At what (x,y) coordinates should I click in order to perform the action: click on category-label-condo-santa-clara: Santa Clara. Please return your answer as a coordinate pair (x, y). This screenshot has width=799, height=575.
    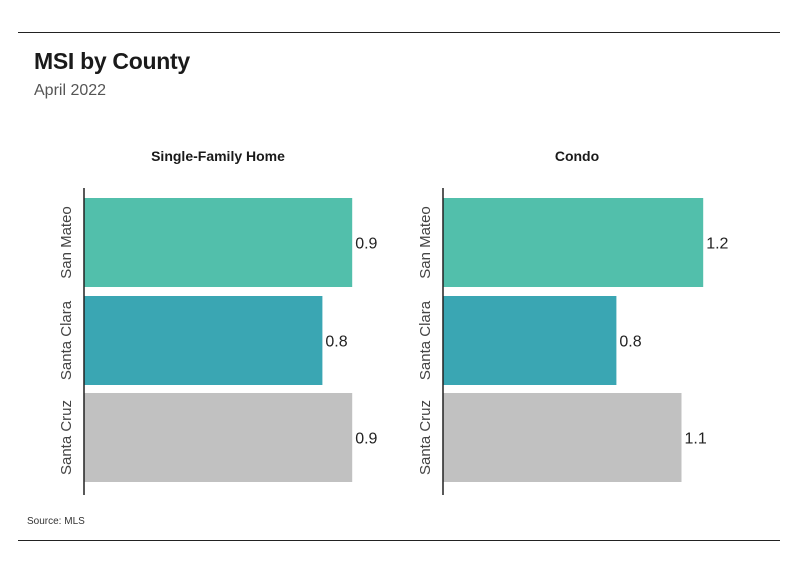
    Looking at the image, I should click on (425, 340).